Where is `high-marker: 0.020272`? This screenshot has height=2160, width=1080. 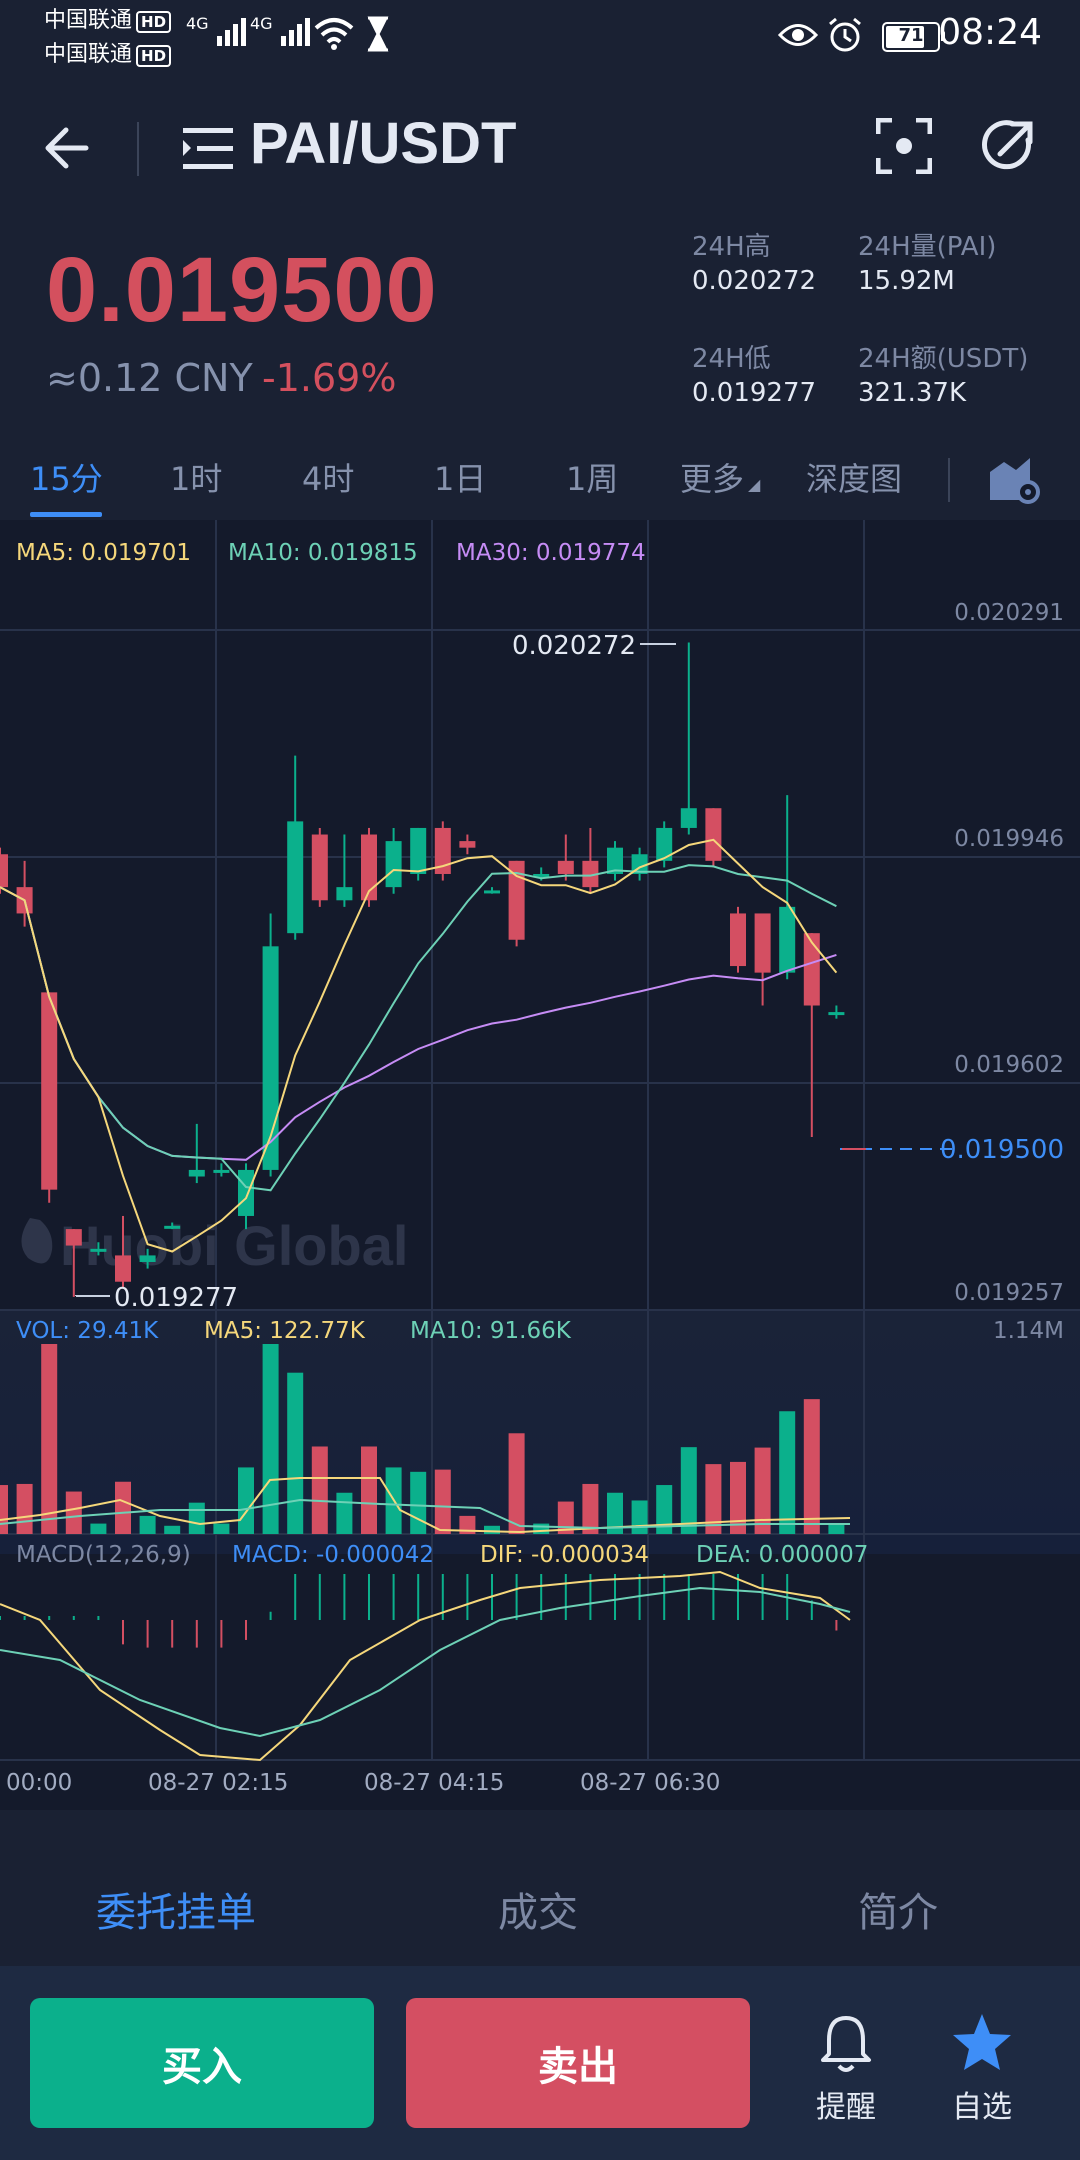 high-marker: 0.020272 is located at coordinates (594, 646).